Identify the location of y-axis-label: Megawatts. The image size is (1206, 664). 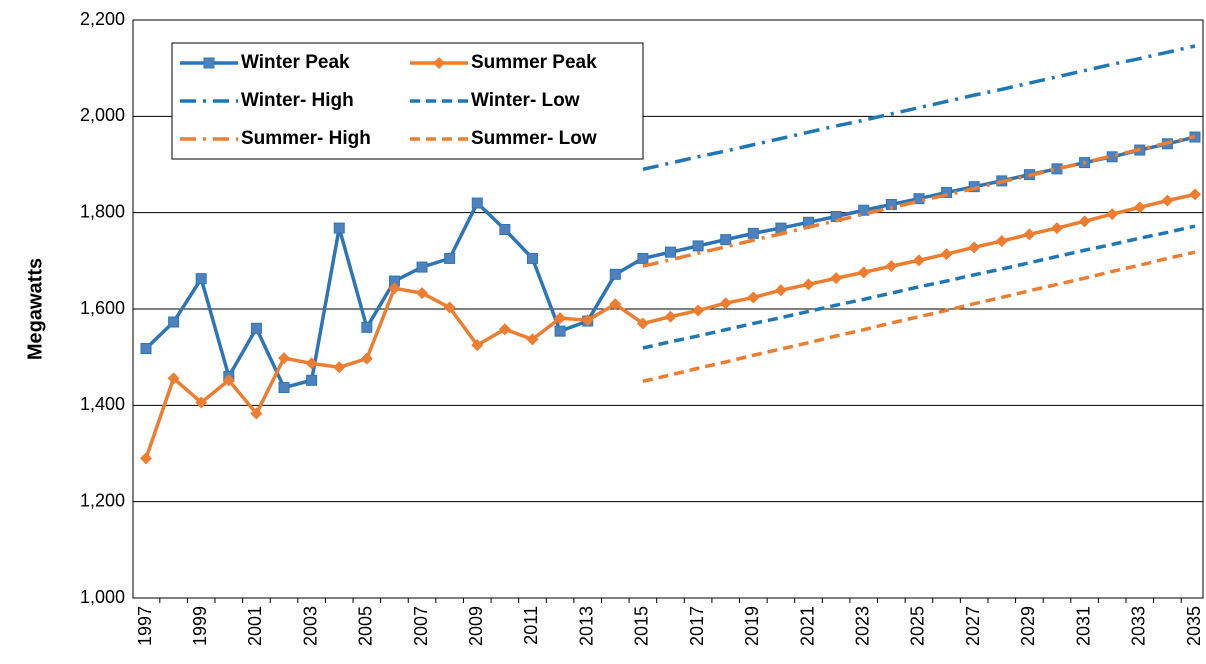
(35, 309).